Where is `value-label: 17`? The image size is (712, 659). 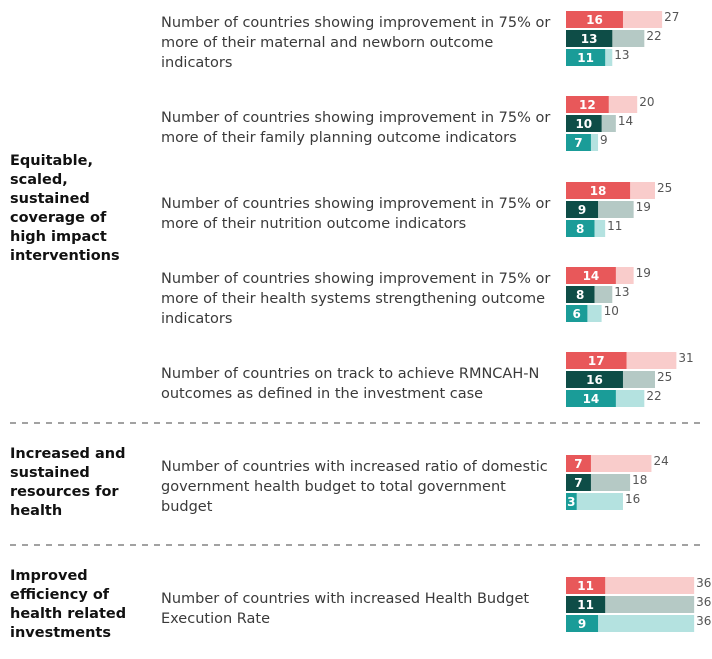 value-label: 17 is located at coordinates (596, 361).